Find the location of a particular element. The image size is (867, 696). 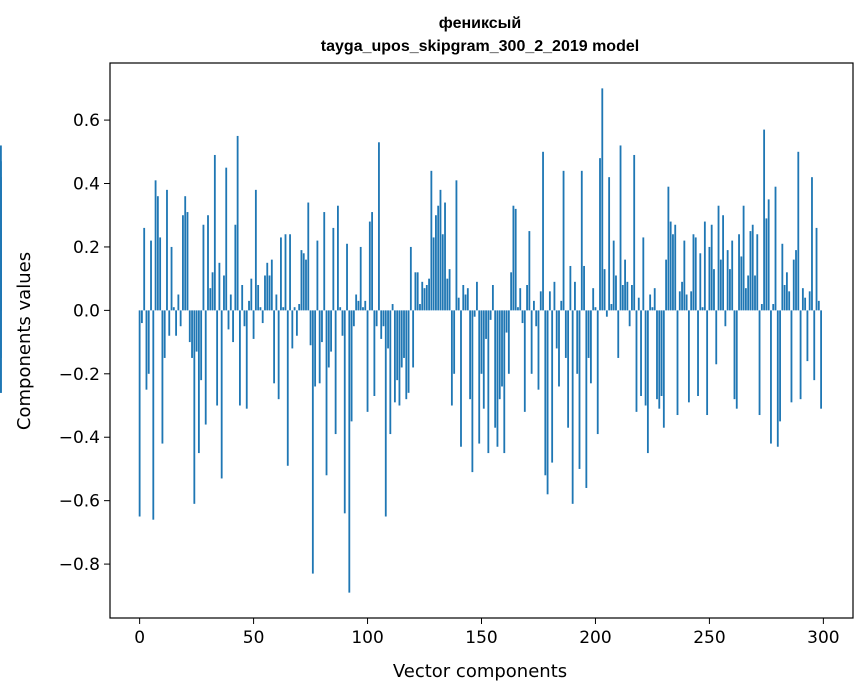

x-axis: 0 50 100 150 200 250 300 is located at coordinates (487, 633).